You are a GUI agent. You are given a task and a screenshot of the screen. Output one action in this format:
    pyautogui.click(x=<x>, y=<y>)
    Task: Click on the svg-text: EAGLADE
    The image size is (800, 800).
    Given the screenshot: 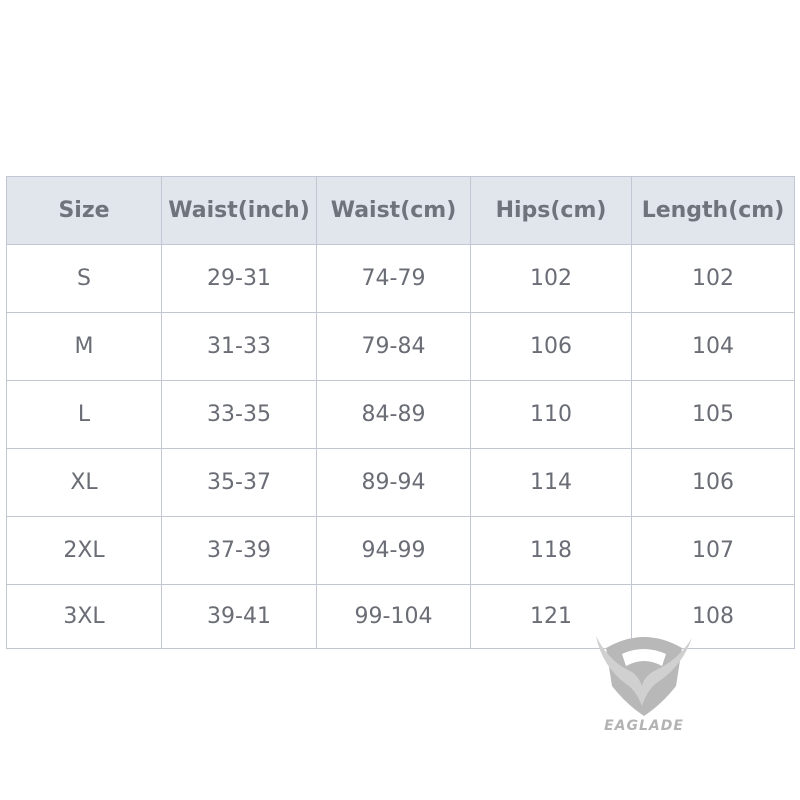 What is the action you would take?
    pyautogui.click(x=644, y=726)
    